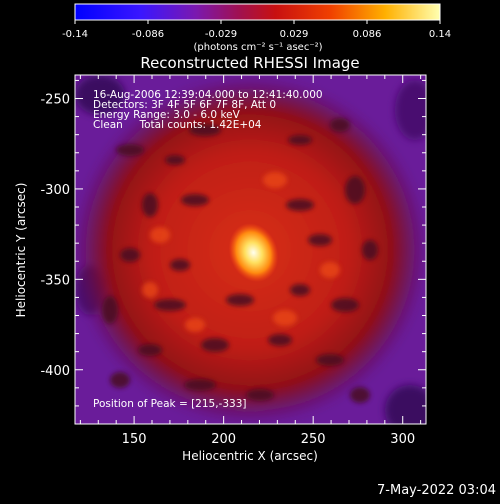 The image size is (500, 504). Describe the element at coordinates (55, 190) in the screenshot. I see `y-tick-label: -300` at that location.